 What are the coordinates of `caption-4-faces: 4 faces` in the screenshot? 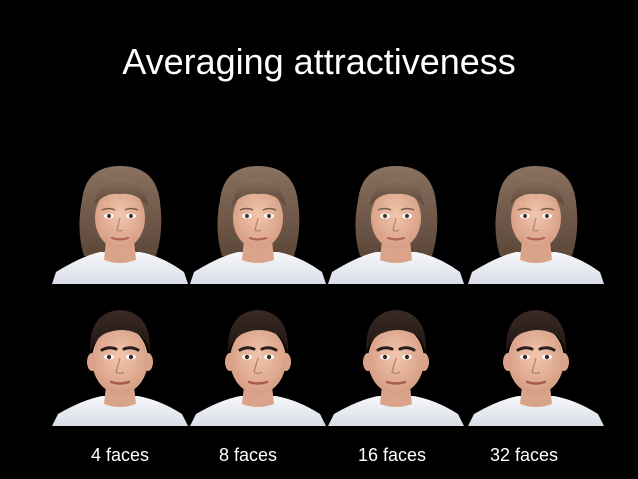 It's located at (120, 455).